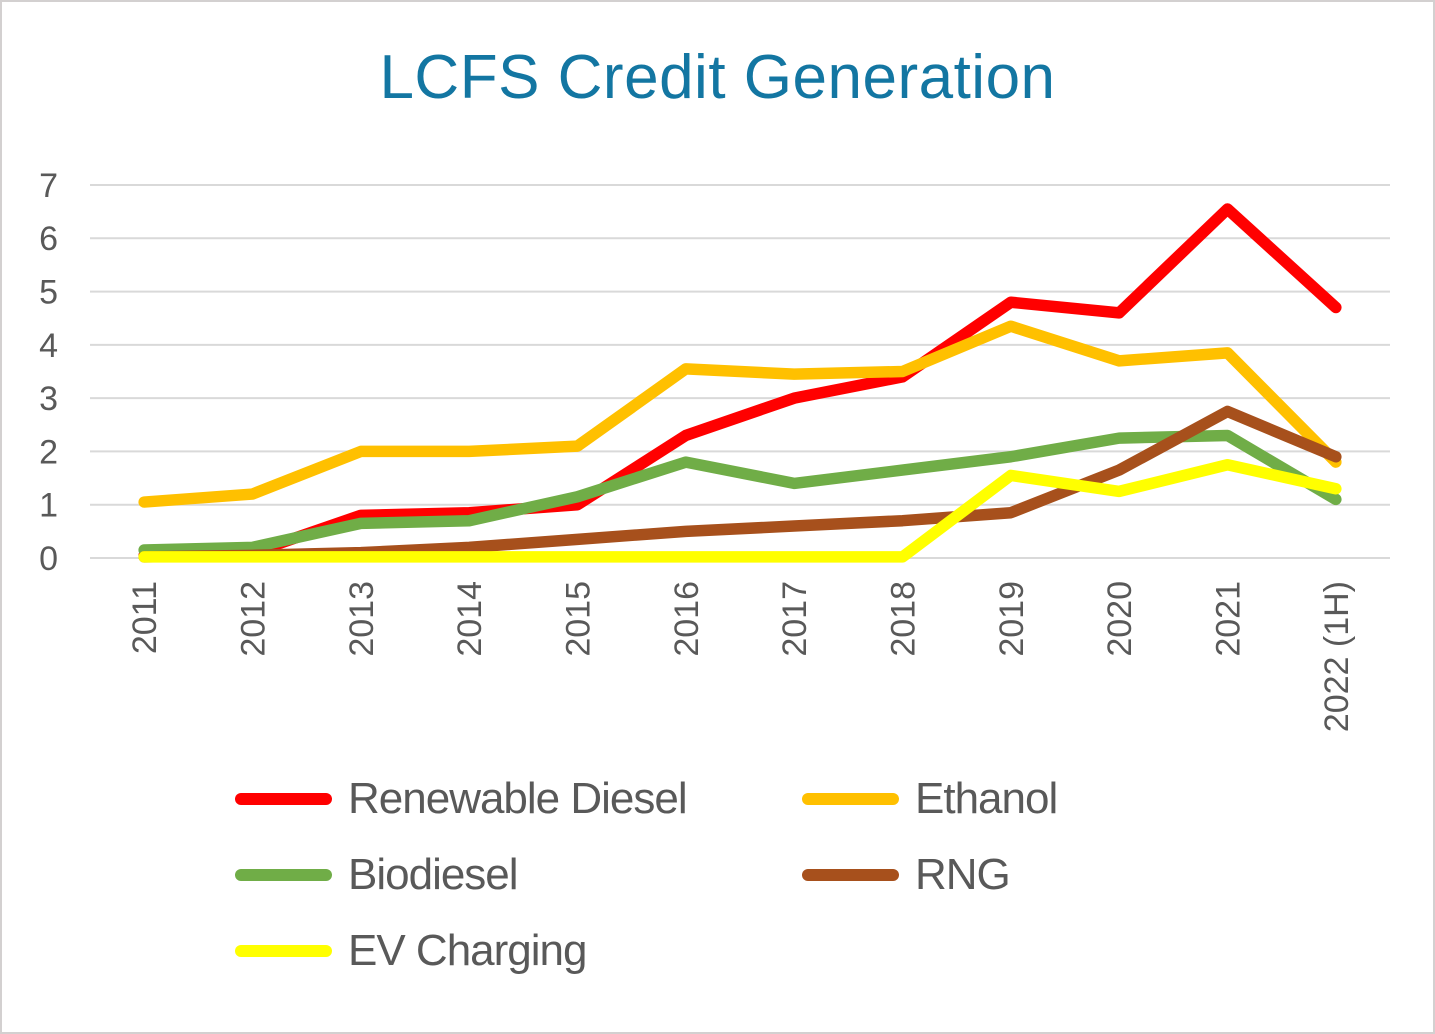  I want to click on x-axis-label-2011: 2011, so click(145, 617).